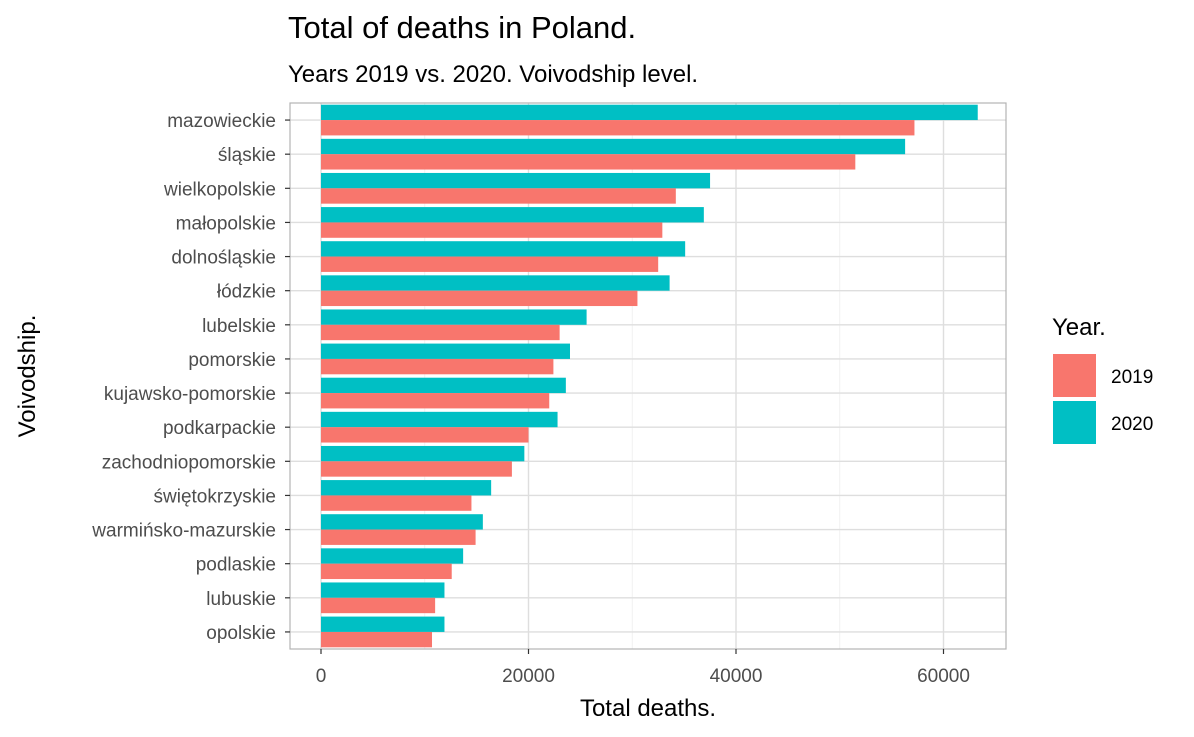 This screenshot has height=737, width=1194. I want to click on x-tick-label: 40000, so click(736, 676).